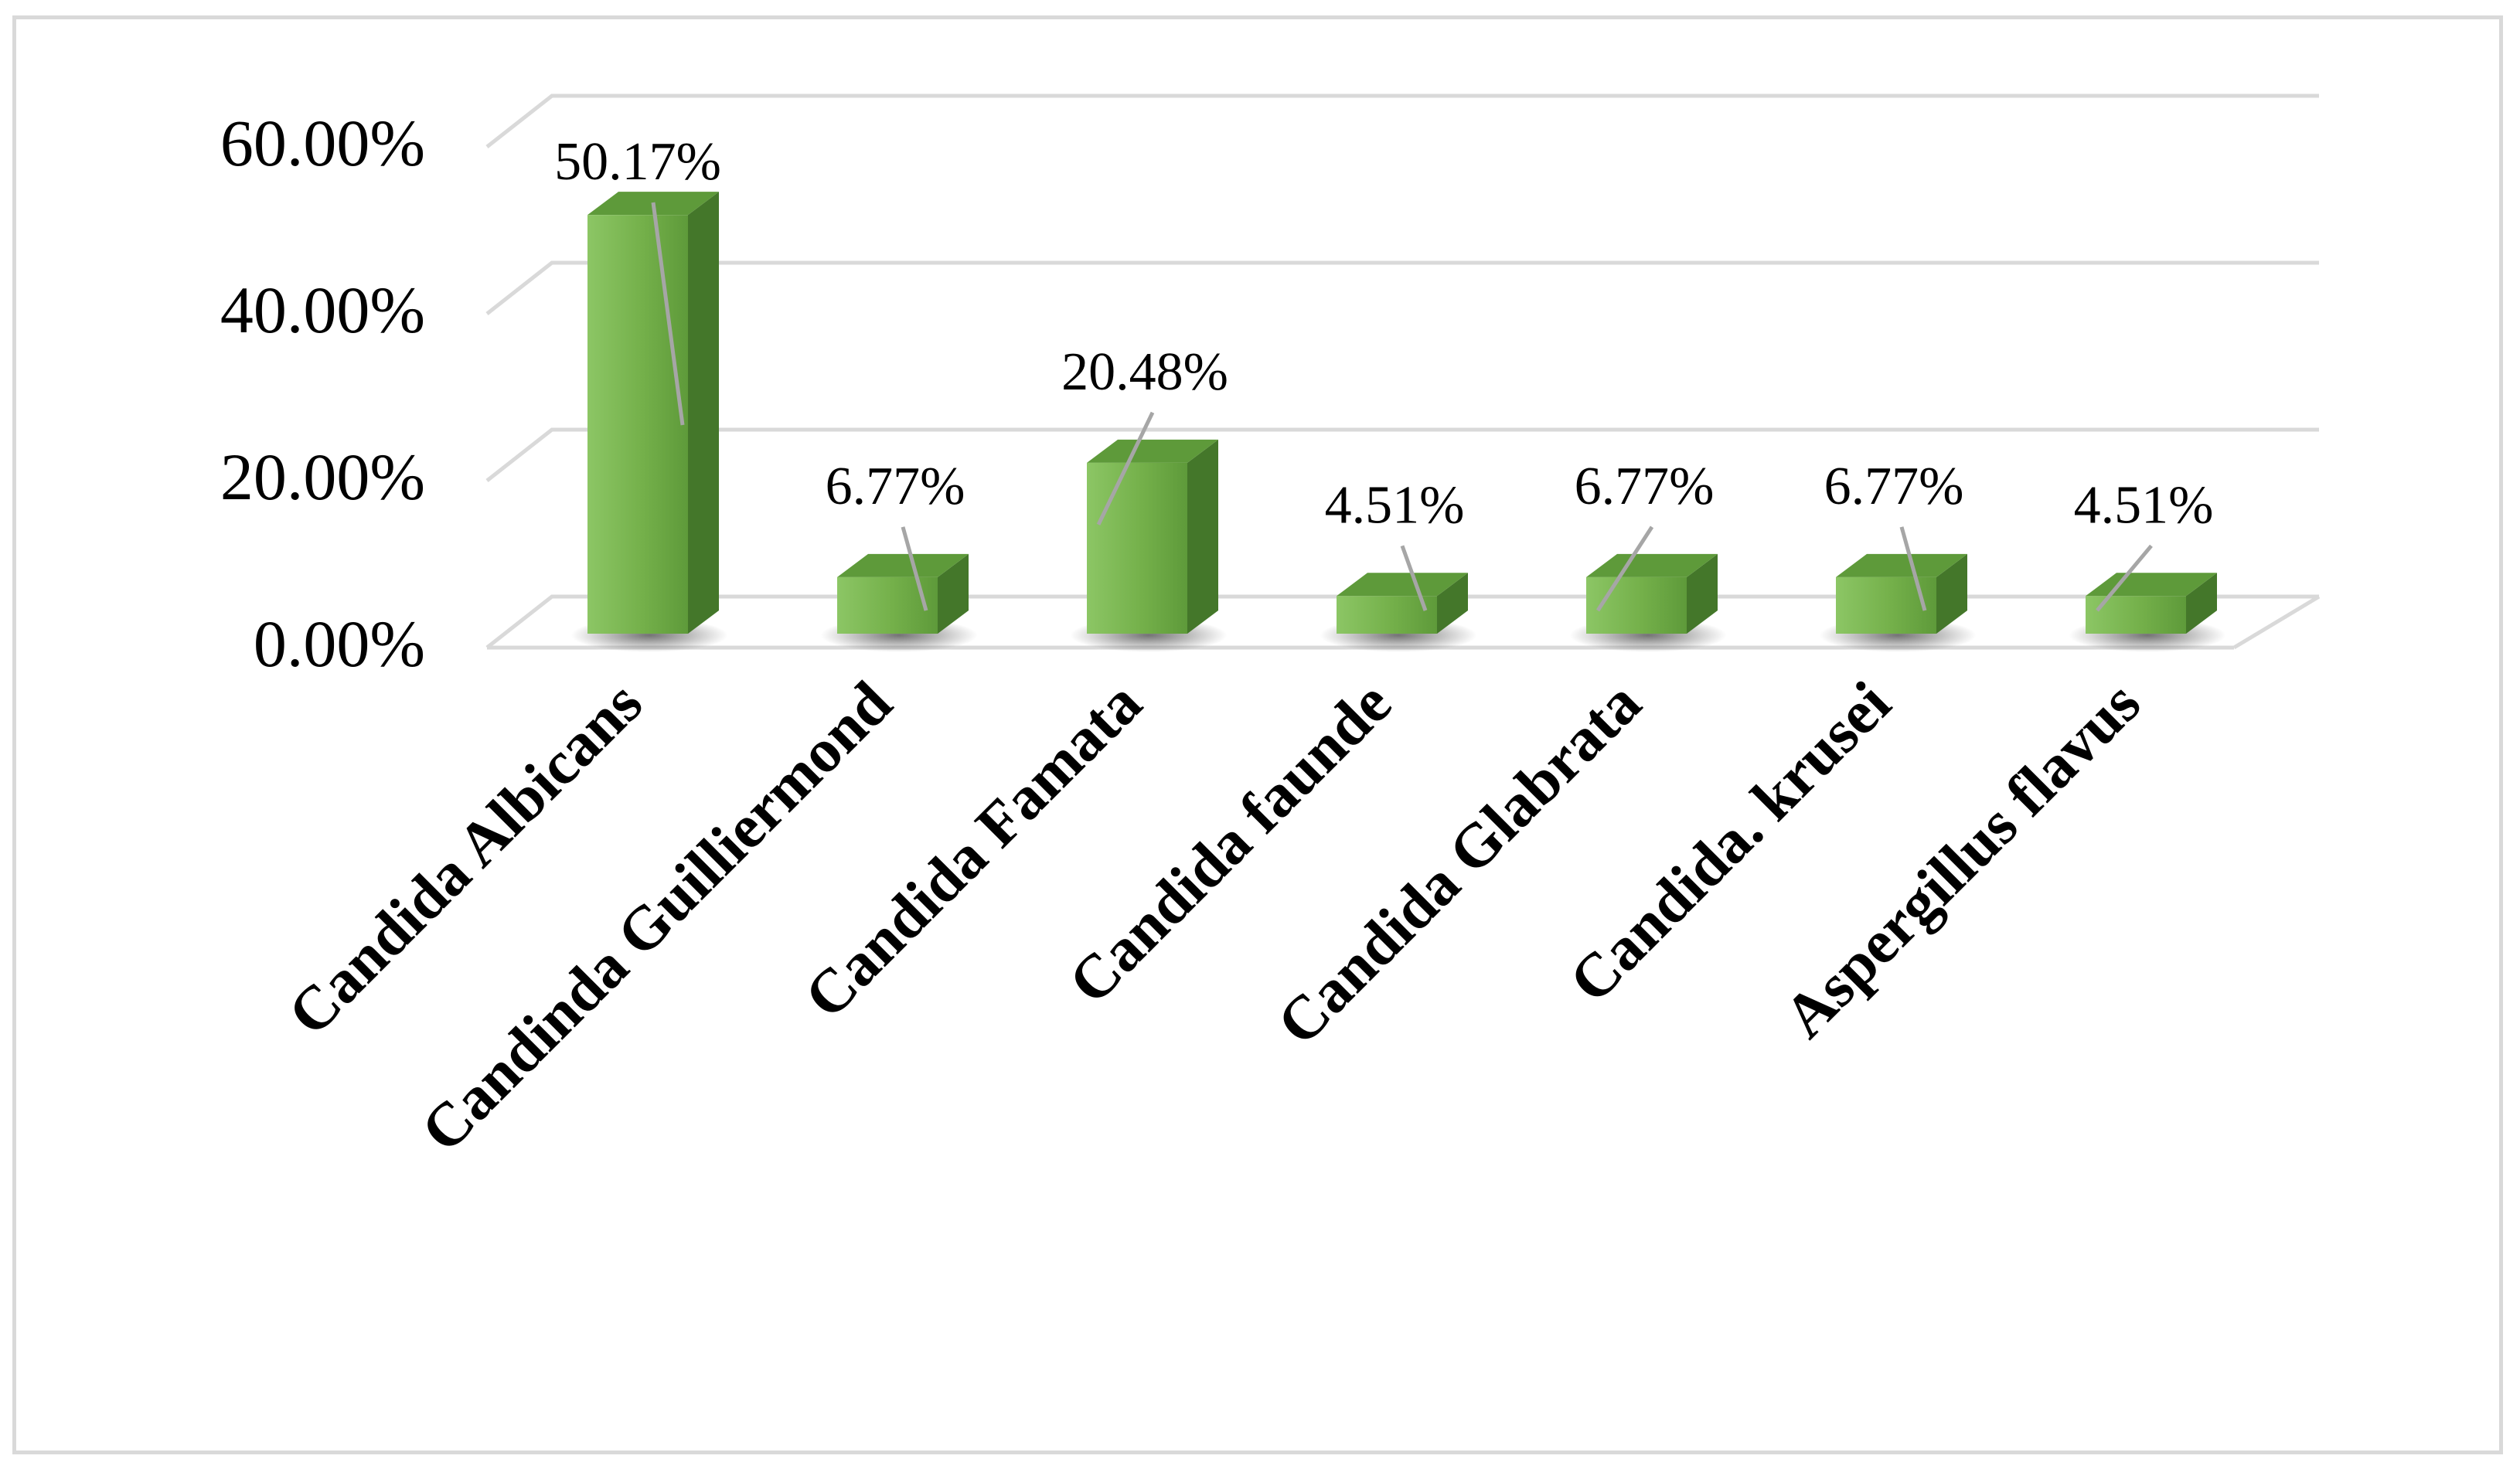 The height and width of the screenshot is (1476, 2520). What do you see at coordinates (322, 477) in the screenshot?
I see `y-tick-label: 20.00%` at bounding box center [322, 477].